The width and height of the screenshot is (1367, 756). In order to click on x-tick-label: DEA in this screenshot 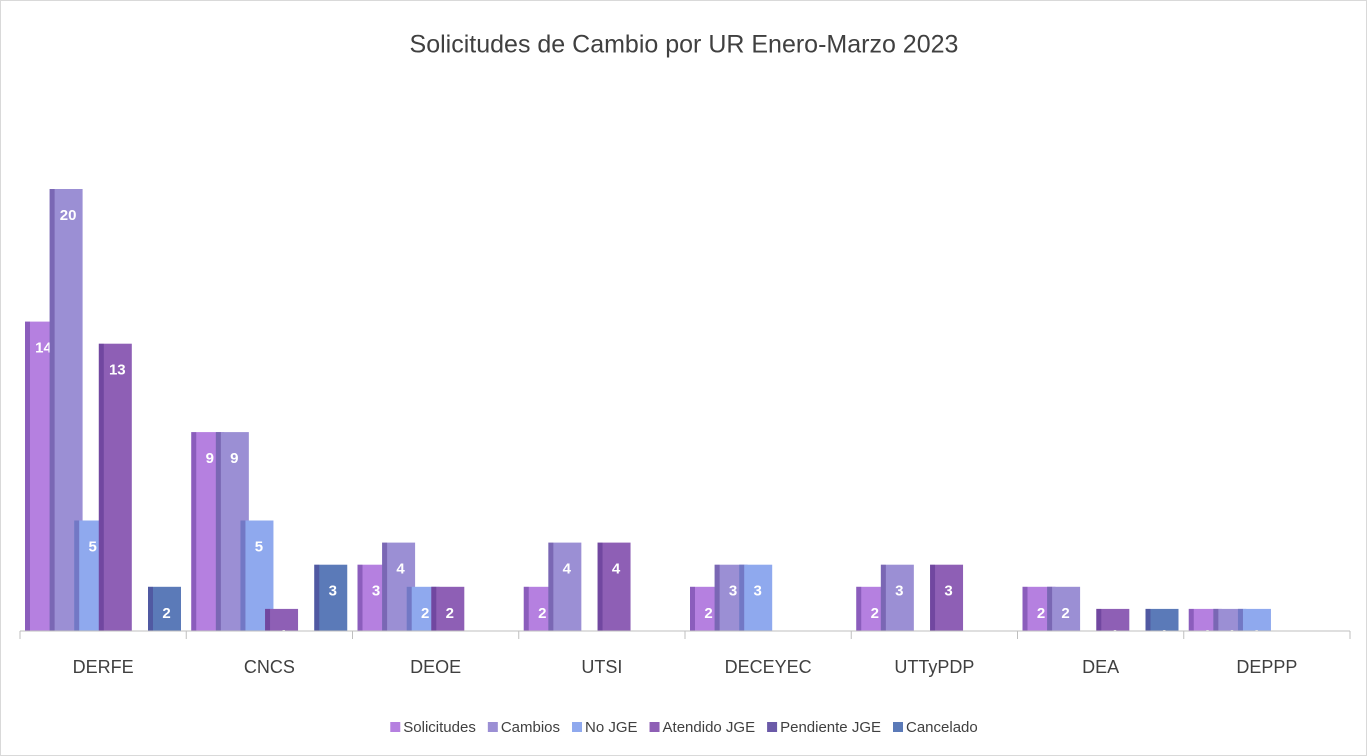, I will do `click(1100, 667)`.